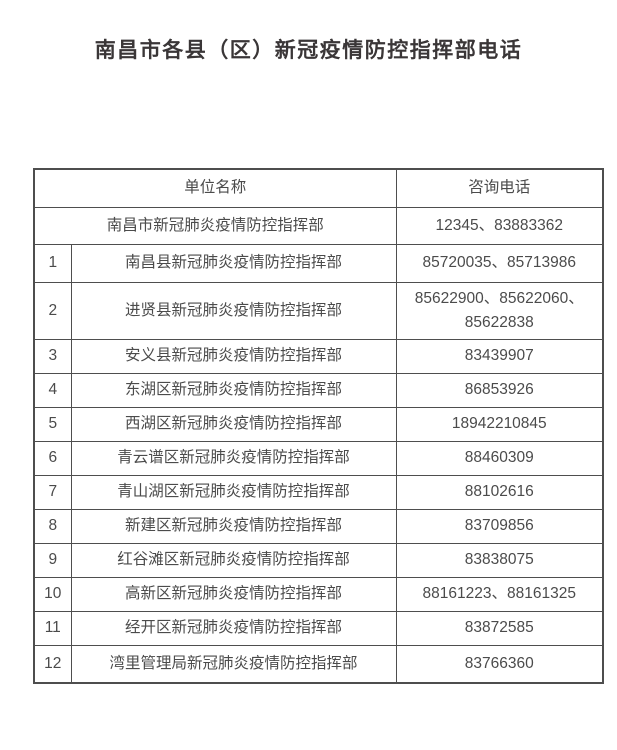 This screenshot has width=617, height=750. What do you see at coordinates (499, 594) in the screenshot?
I see `phone-number: 88161223、88161325` at bounding box center [499, 594].